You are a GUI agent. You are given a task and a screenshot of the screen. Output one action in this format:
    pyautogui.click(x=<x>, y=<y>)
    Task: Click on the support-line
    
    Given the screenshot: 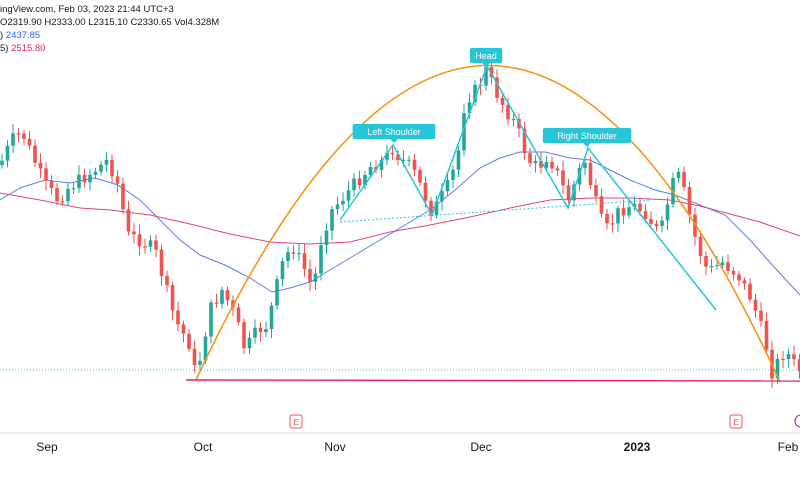 What is the action you would take?
    pyautogui.click(x=492, y=380)
    